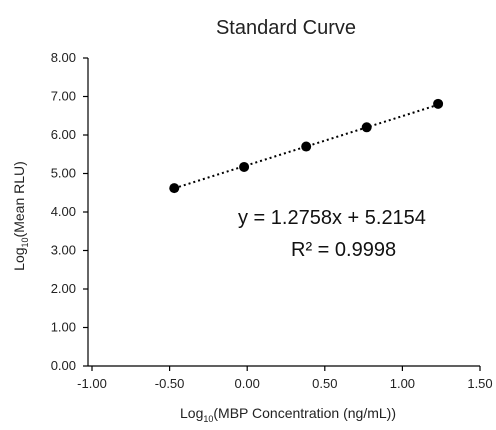 This screenshot has width=496, height=430. What do you see at coordinates (332, 218) in the screenshot?
I see `equation-annotation: y = 1.2758x + 5.2154` at bounding box center [332, 218].